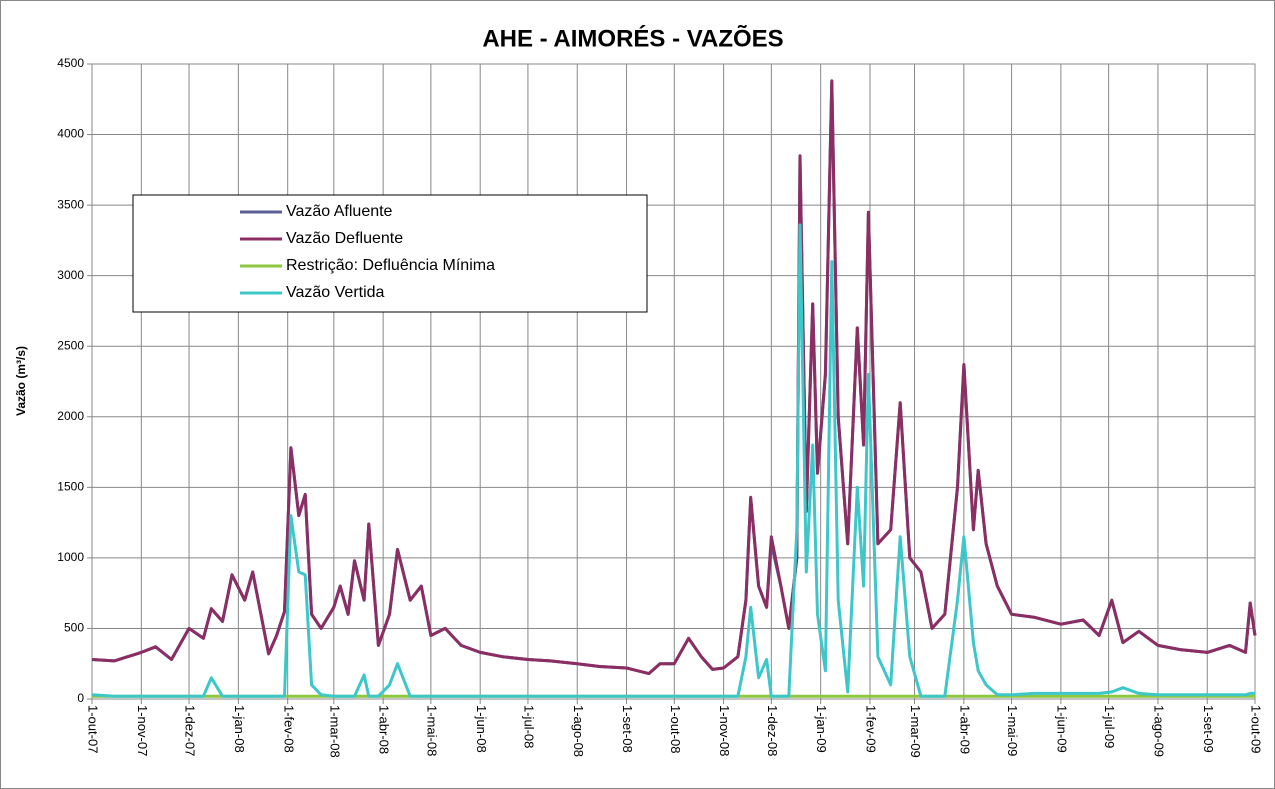  Describe the element at coordinates (1012, 730) in the screenshot. I see `x-tick-label: 1-mai-09` at that location.